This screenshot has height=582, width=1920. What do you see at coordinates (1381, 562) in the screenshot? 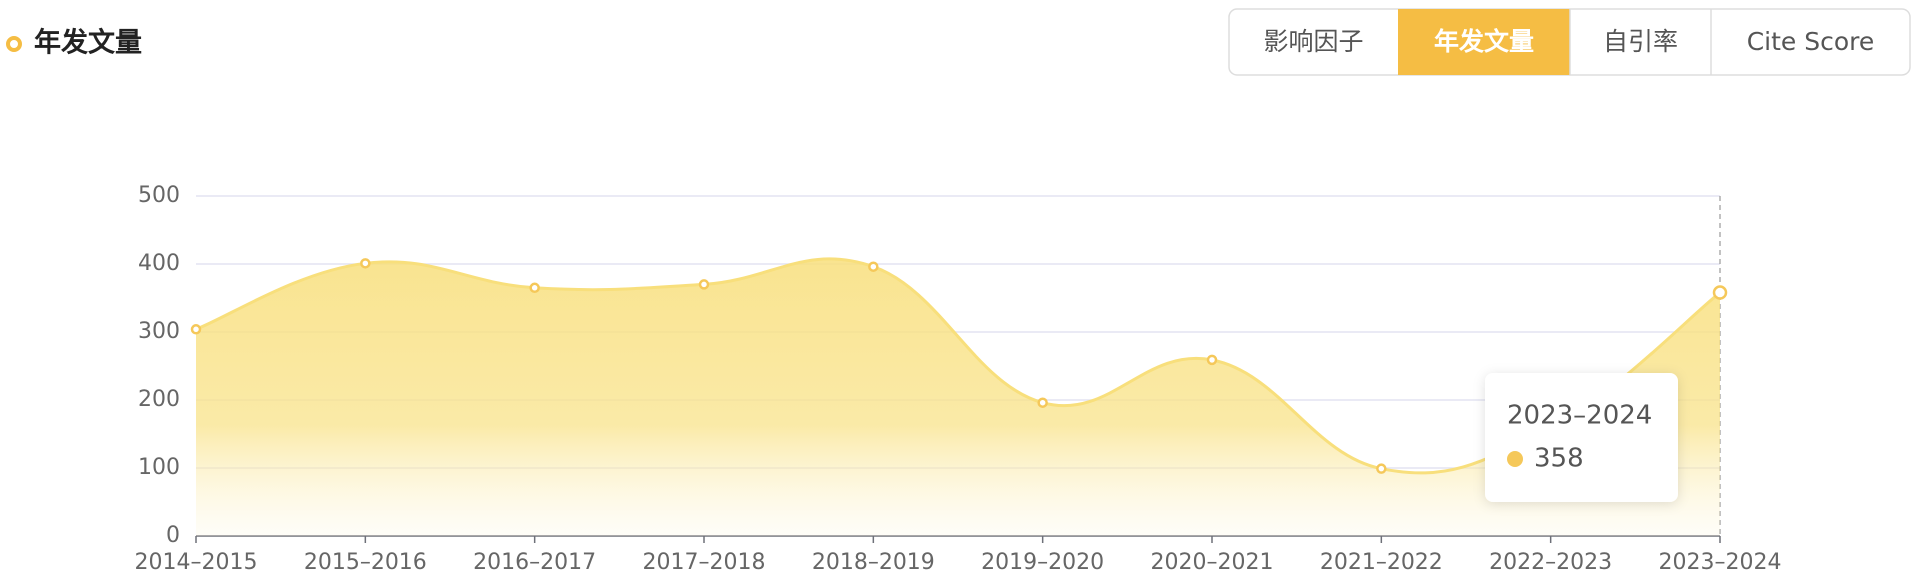
I see `x-tick-label: 2021–2022` at bounding box center [1381, 562].